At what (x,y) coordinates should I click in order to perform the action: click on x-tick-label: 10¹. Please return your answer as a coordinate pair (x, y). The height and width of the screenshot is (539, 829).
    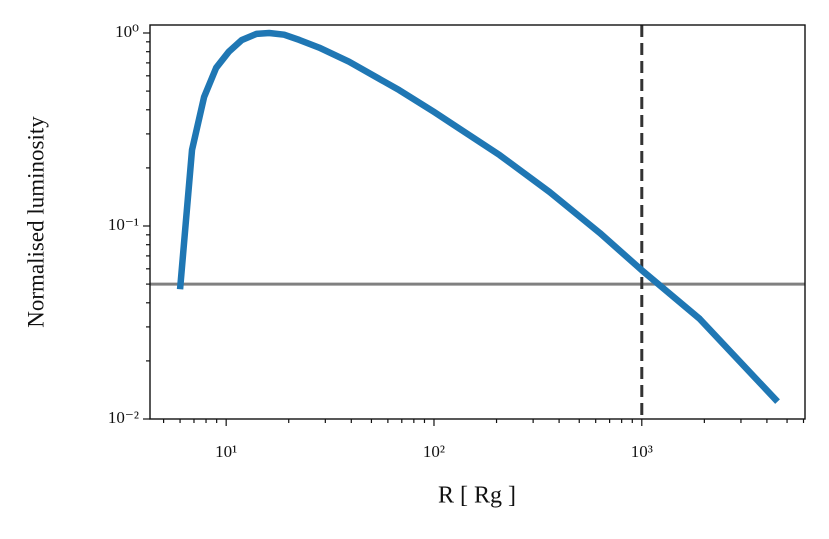
    Looking at the image, I should click on (226, 451).